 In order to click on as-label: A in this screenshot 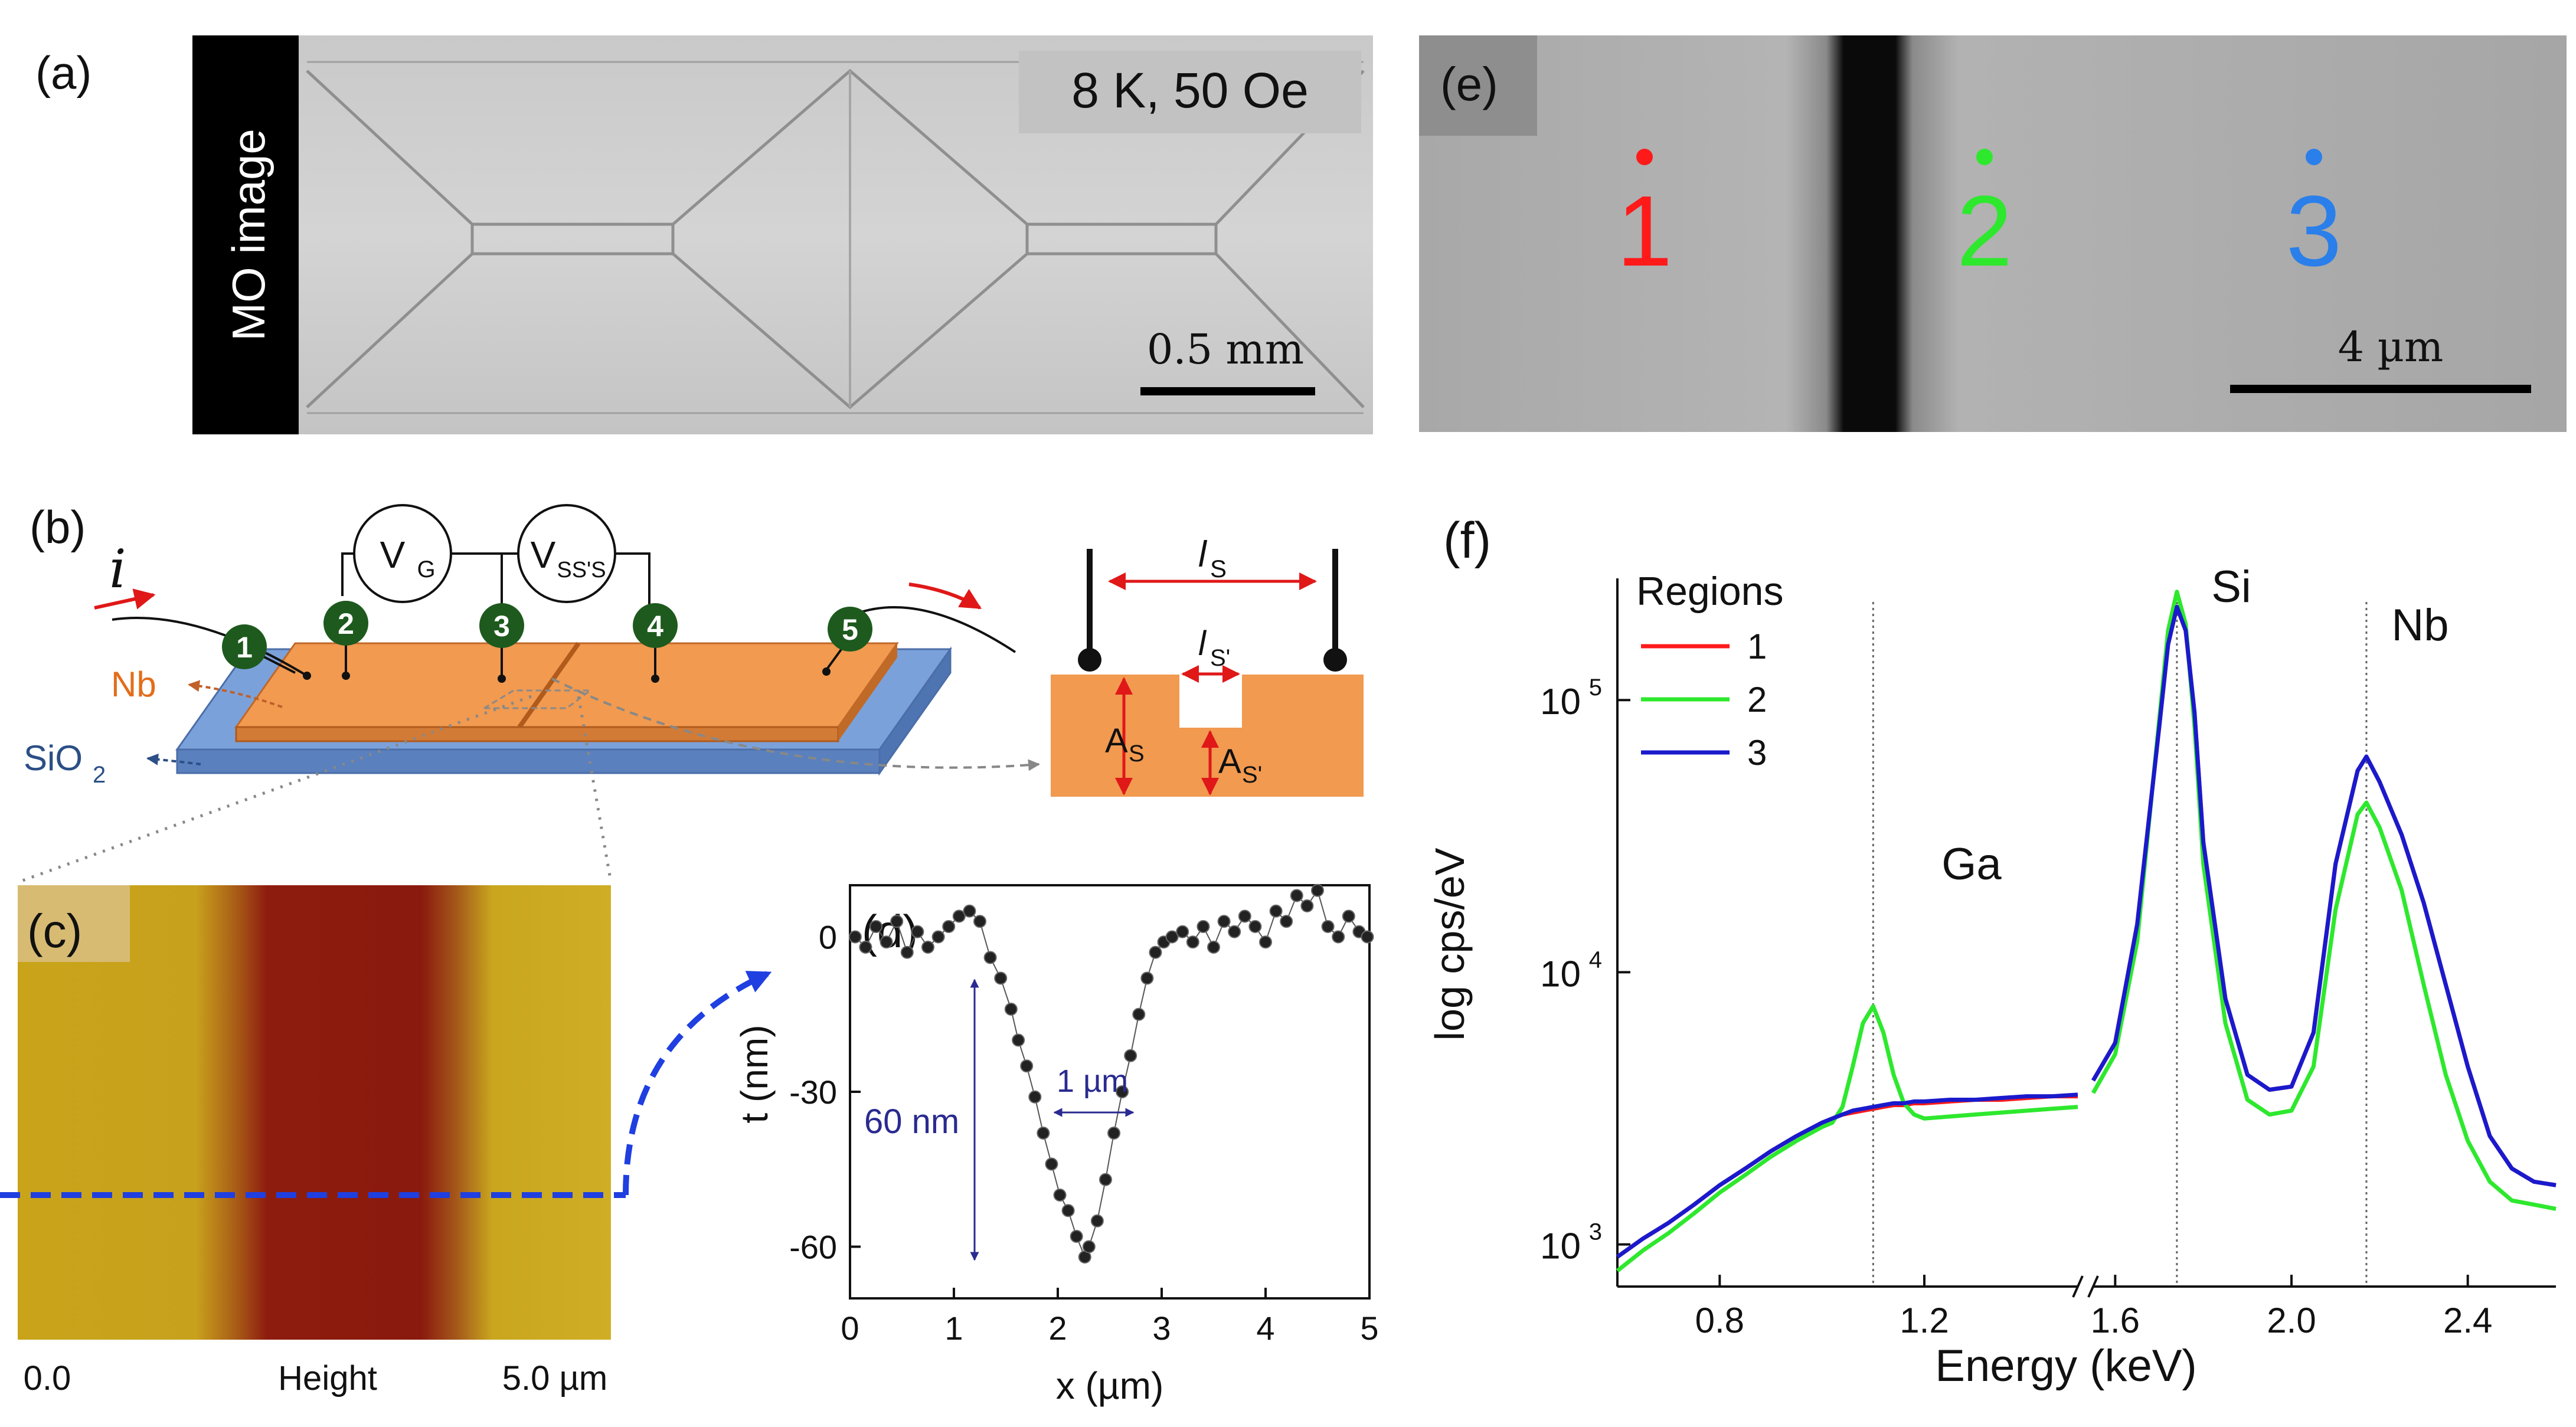, I will do `click(1116, 741)`.